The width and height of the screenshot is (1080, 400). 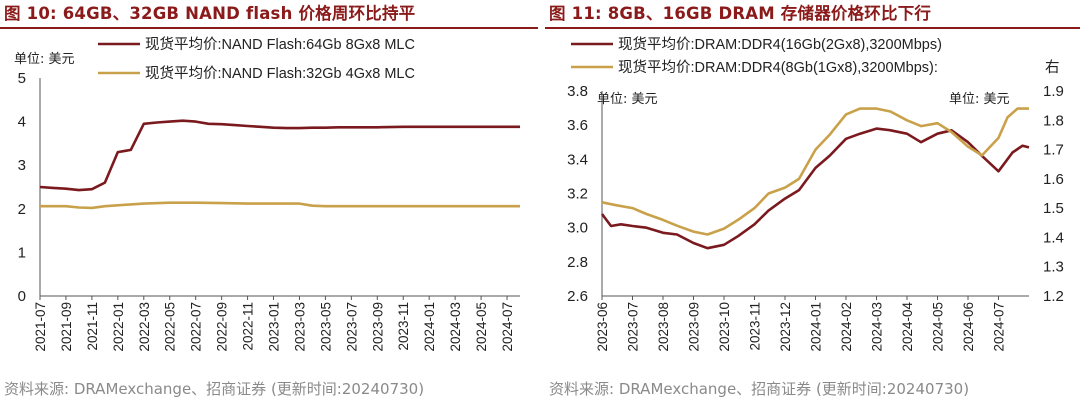 I want to click on y-tick-label: 3.2, so click(x=577, y=194).